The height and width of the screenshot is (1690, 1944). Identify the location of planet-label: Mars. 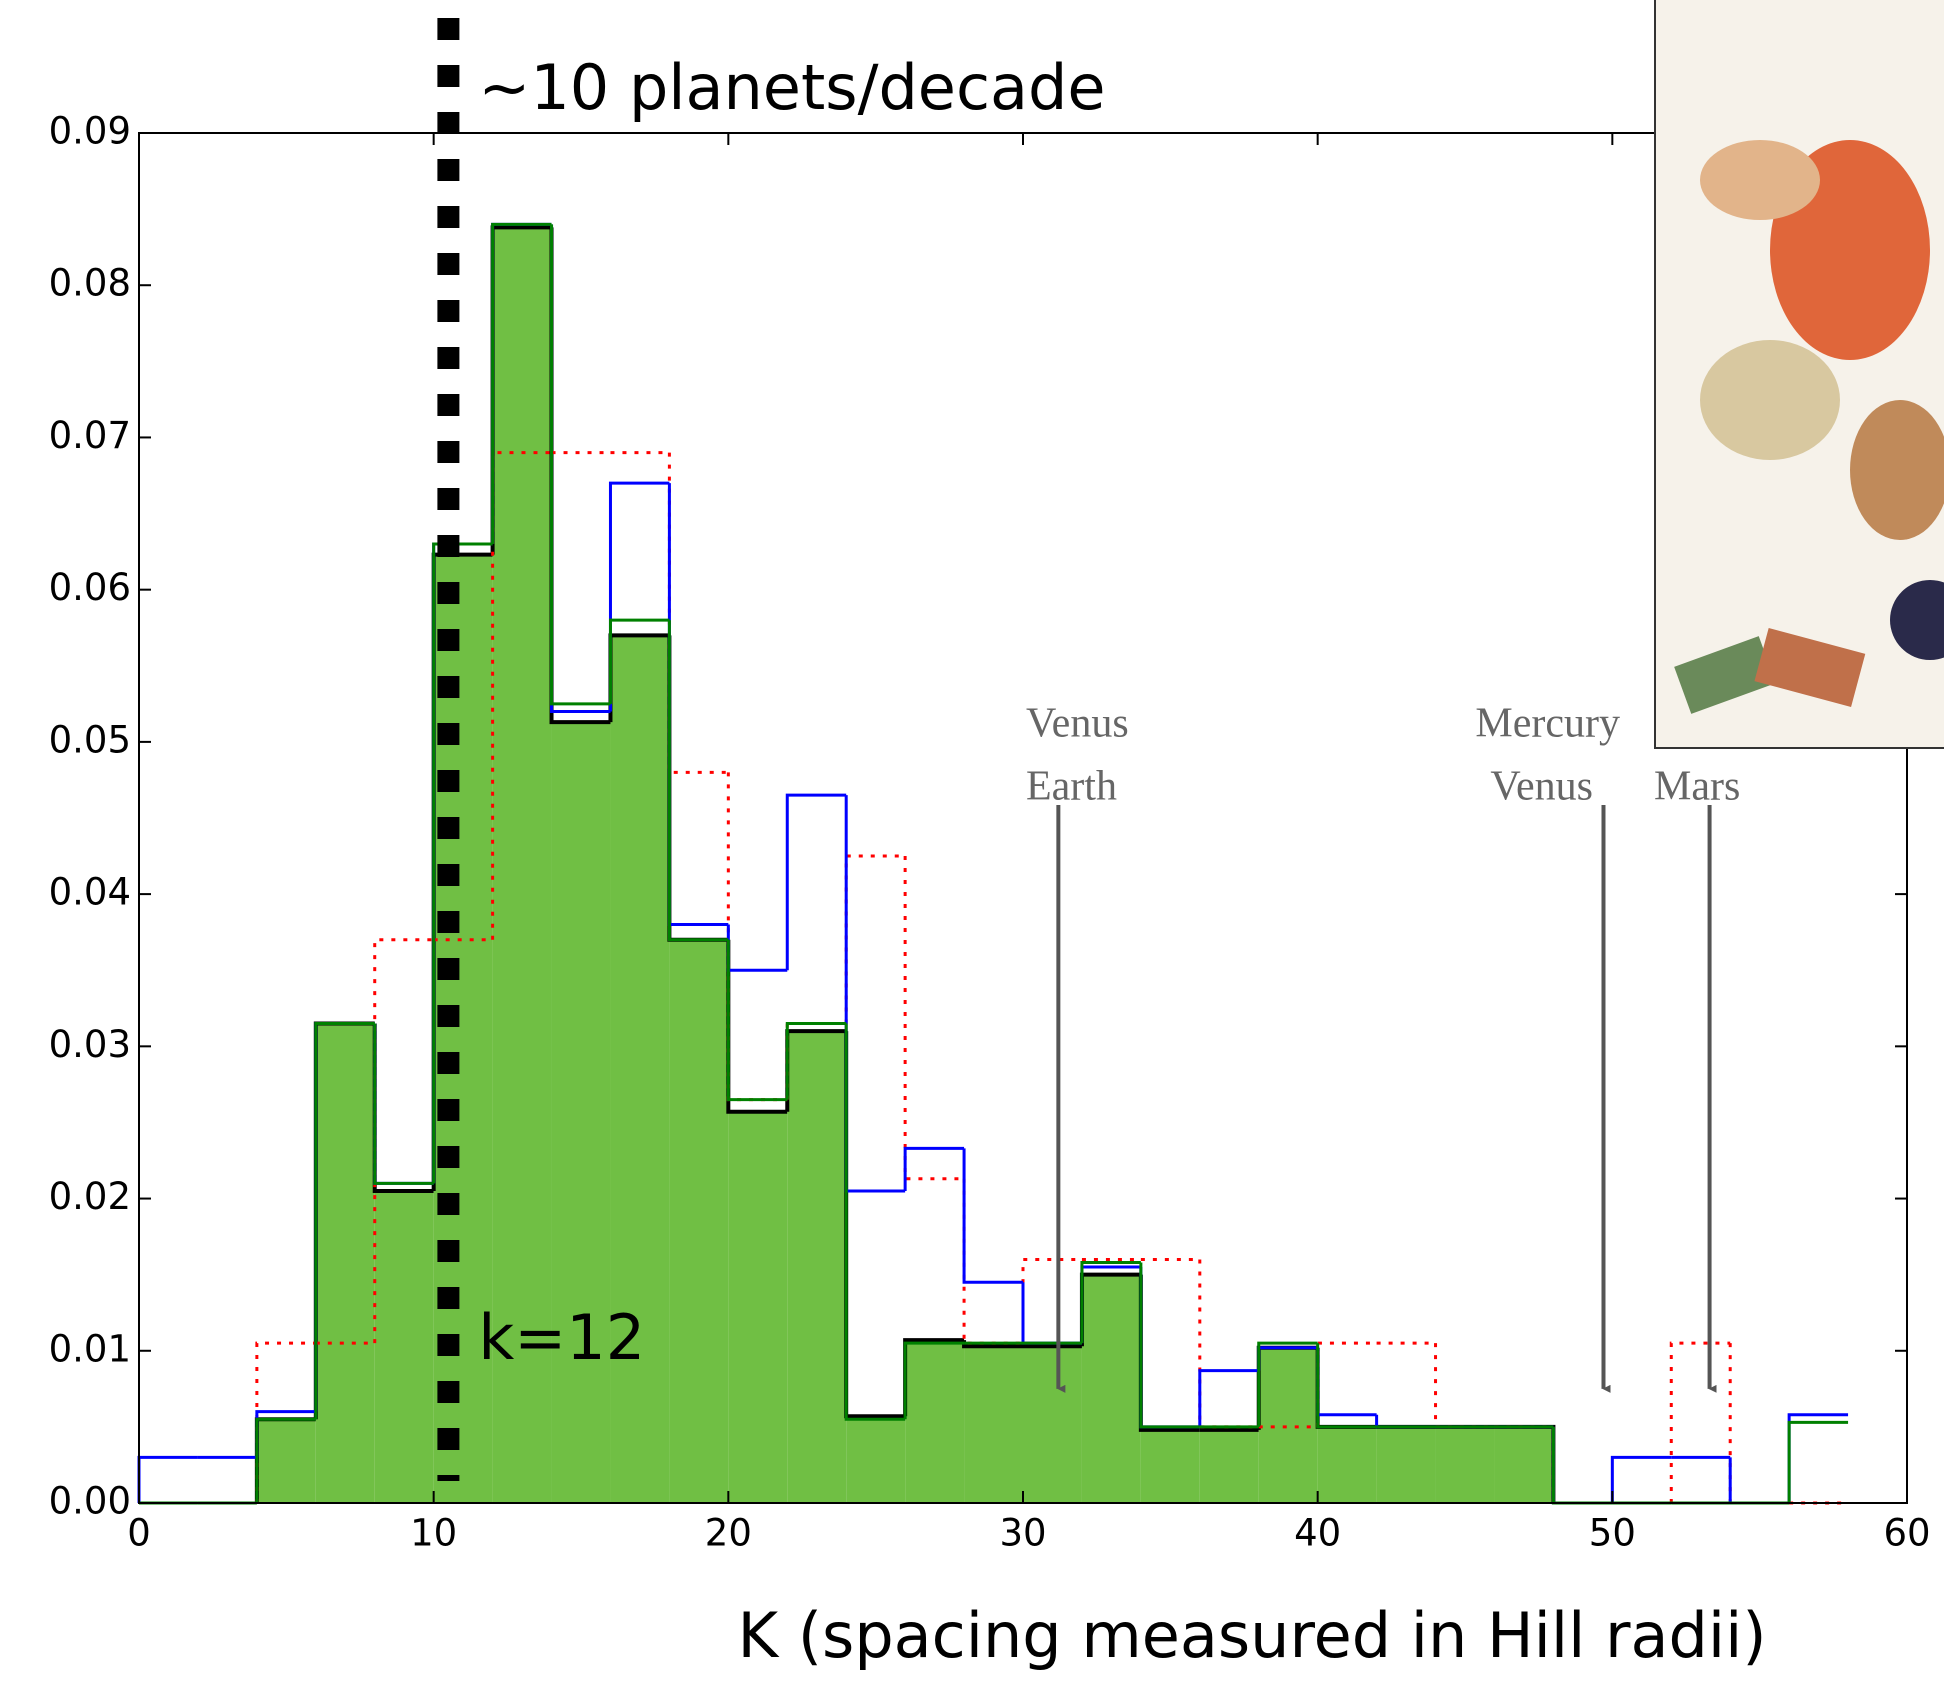
(1697, 787).